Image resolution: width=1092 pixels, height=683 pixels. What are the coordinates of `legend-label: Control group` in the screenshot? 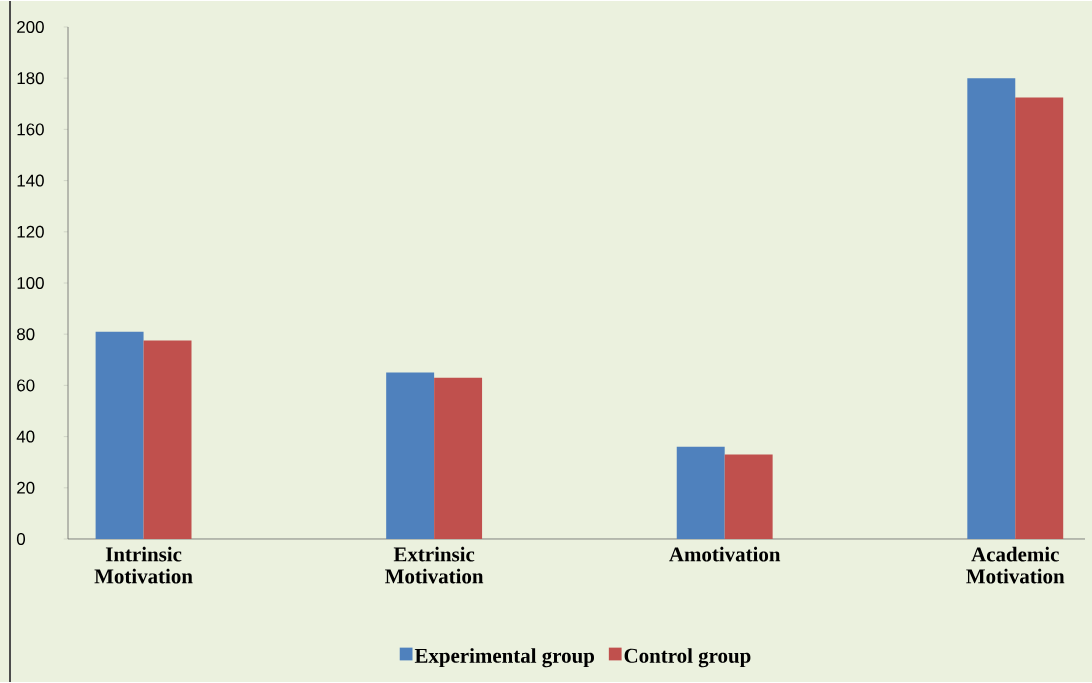 It's located at (687, 658).